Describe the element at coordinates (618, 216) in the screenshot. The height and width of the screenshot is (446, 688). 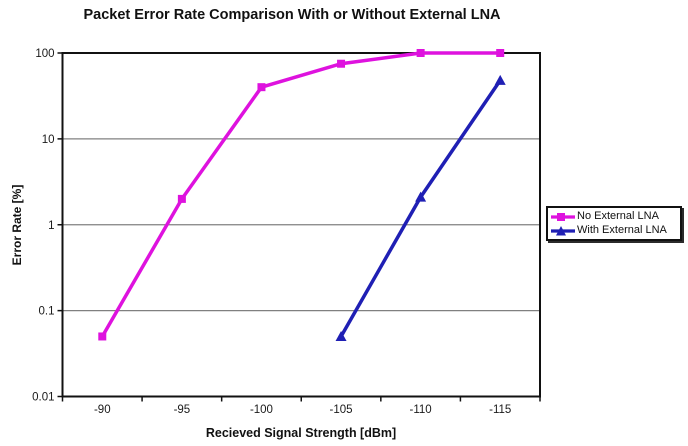
I see `legend-label: No External LNA` at that location.